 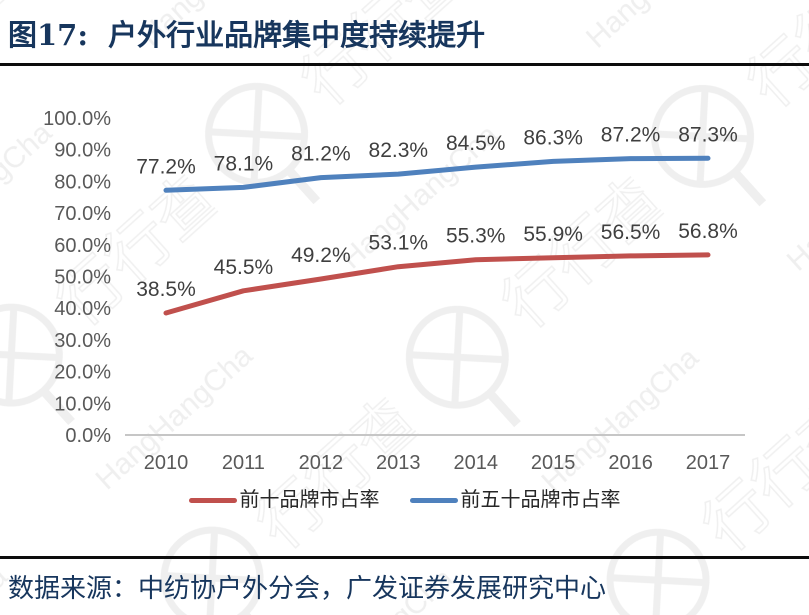 What do you see at coordinates (82, 341) in the screenshot?
I see `y-tick-label: 30.0%` at bounding box center [82, 341].